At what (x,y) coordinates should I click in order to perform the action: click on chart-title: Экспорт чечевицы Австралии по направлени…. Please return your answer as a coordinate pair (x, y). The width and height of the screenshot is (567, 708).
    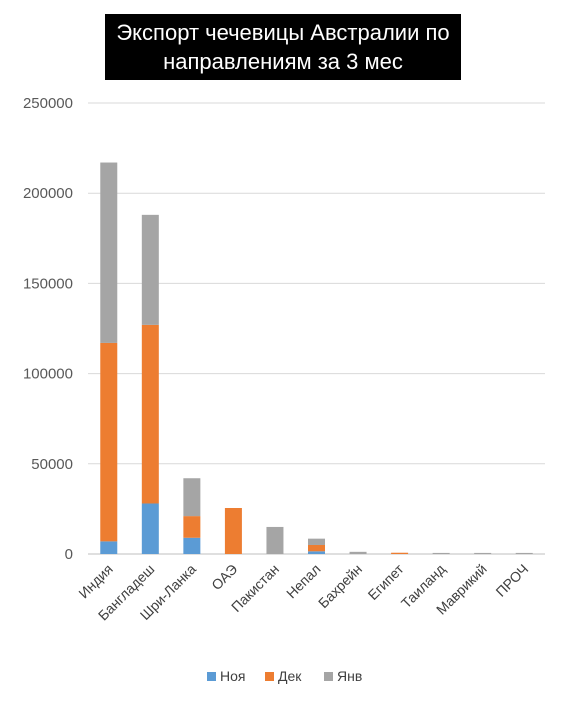
    Looking at the image, I should click on (283, 47).